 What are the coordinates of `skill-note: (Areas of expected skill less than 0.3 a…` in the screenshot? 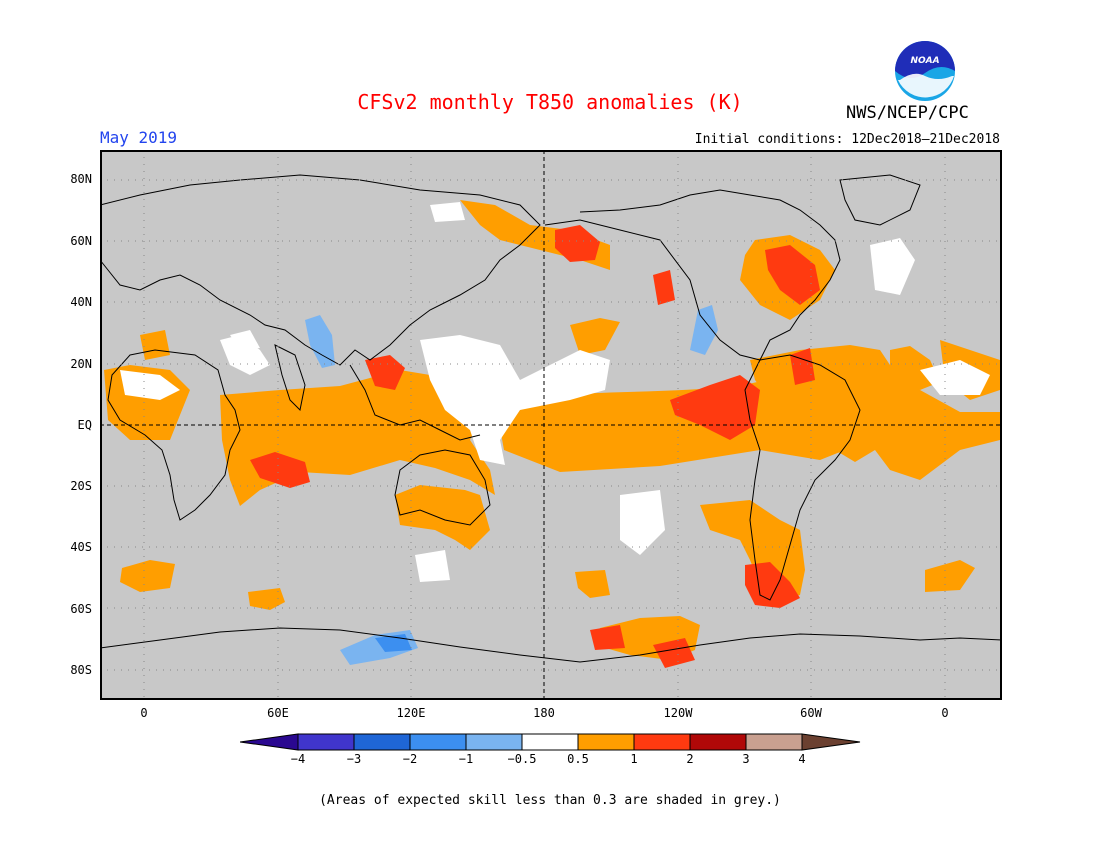 It's located at (550, 800).